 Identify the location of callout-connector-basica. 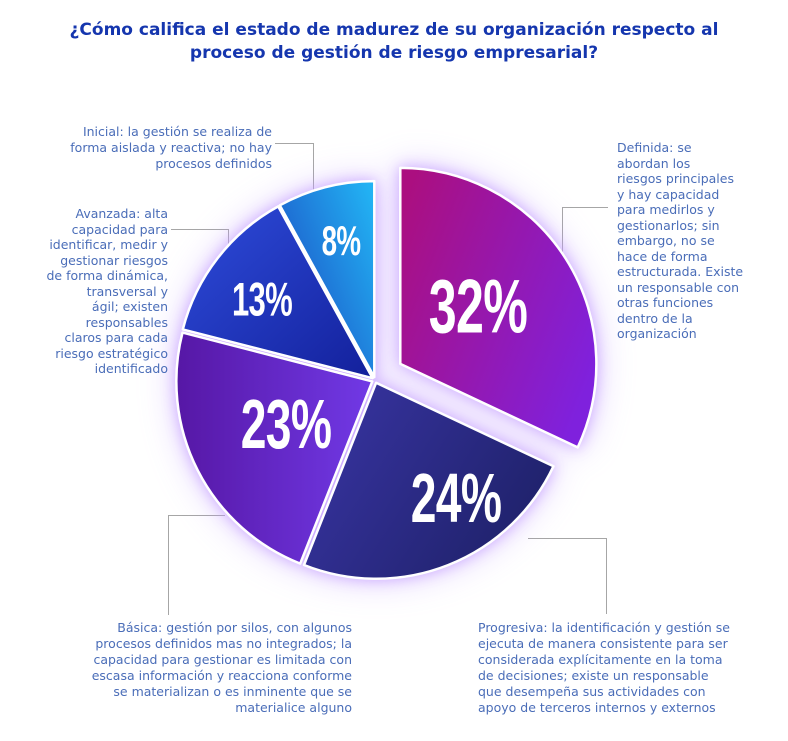
(196, 565).